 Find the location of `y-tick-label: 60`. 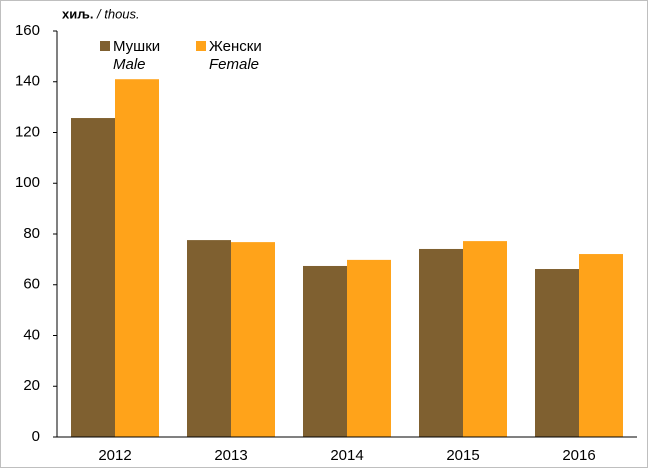

y-tick-label: 60 is located at coordinates (31, 284).